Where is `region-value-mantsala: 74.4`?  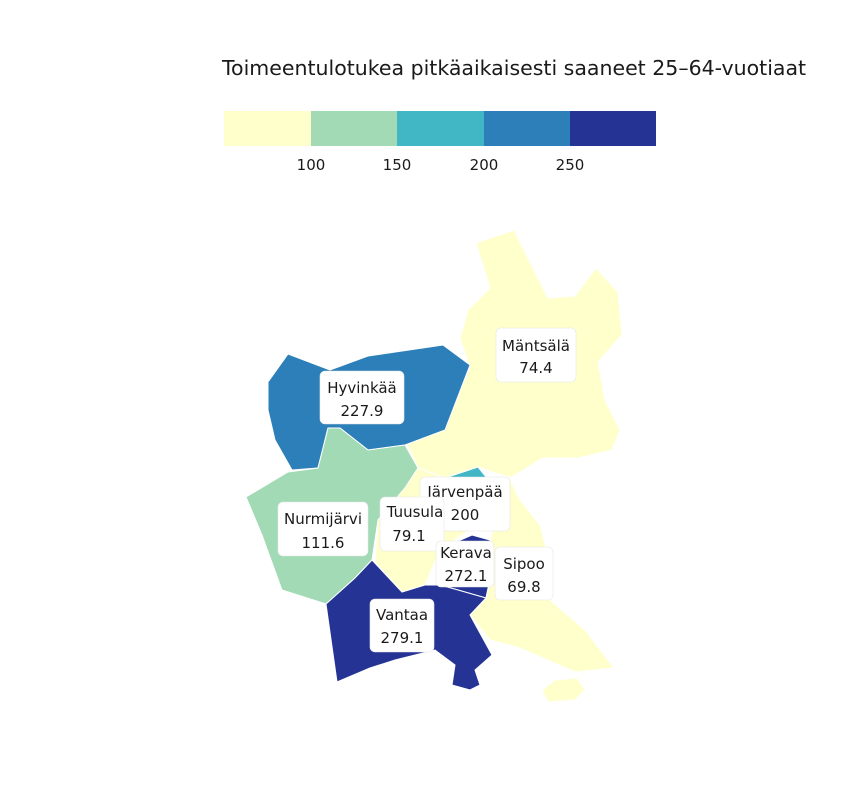 region-value-mantsala: 74.4 is located at coordinates (535, 368).